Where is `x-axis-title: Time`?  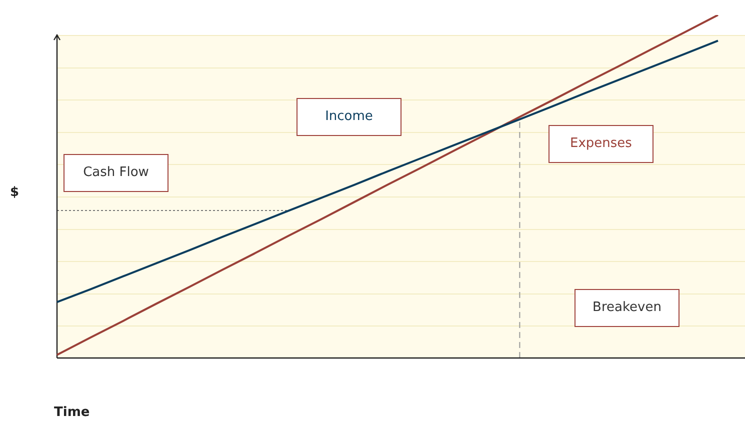
x-axis-title: Time is located at coordinates (72, 412).